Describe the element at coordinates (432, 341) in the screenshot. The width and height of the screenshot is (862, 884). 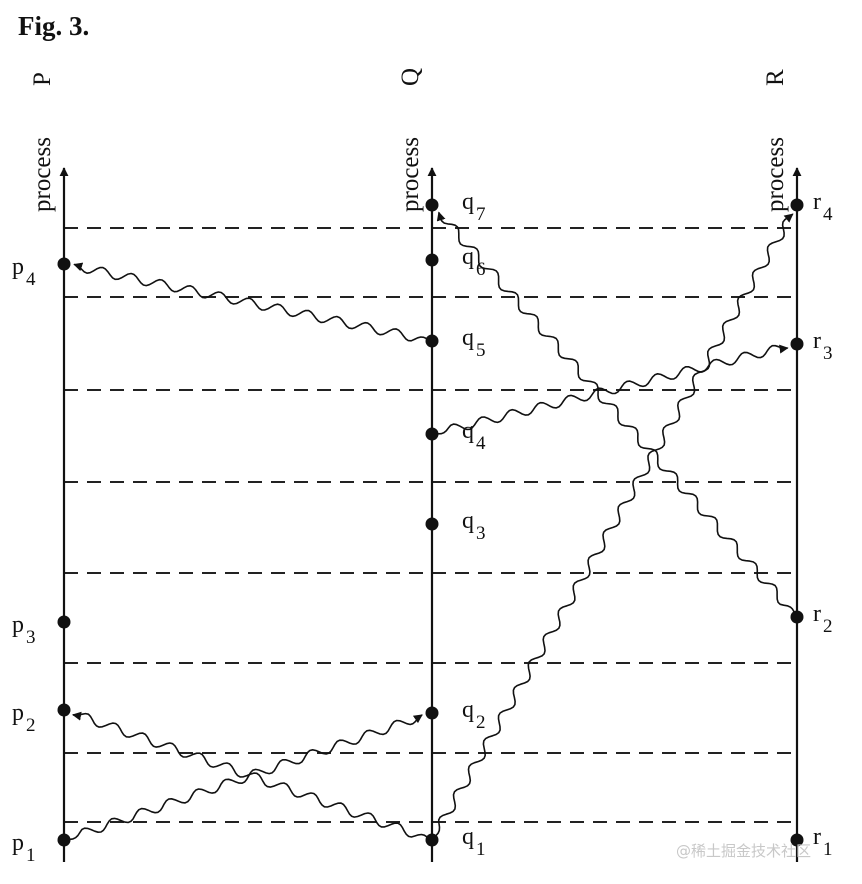
I see `event-dot-q5` at that location.